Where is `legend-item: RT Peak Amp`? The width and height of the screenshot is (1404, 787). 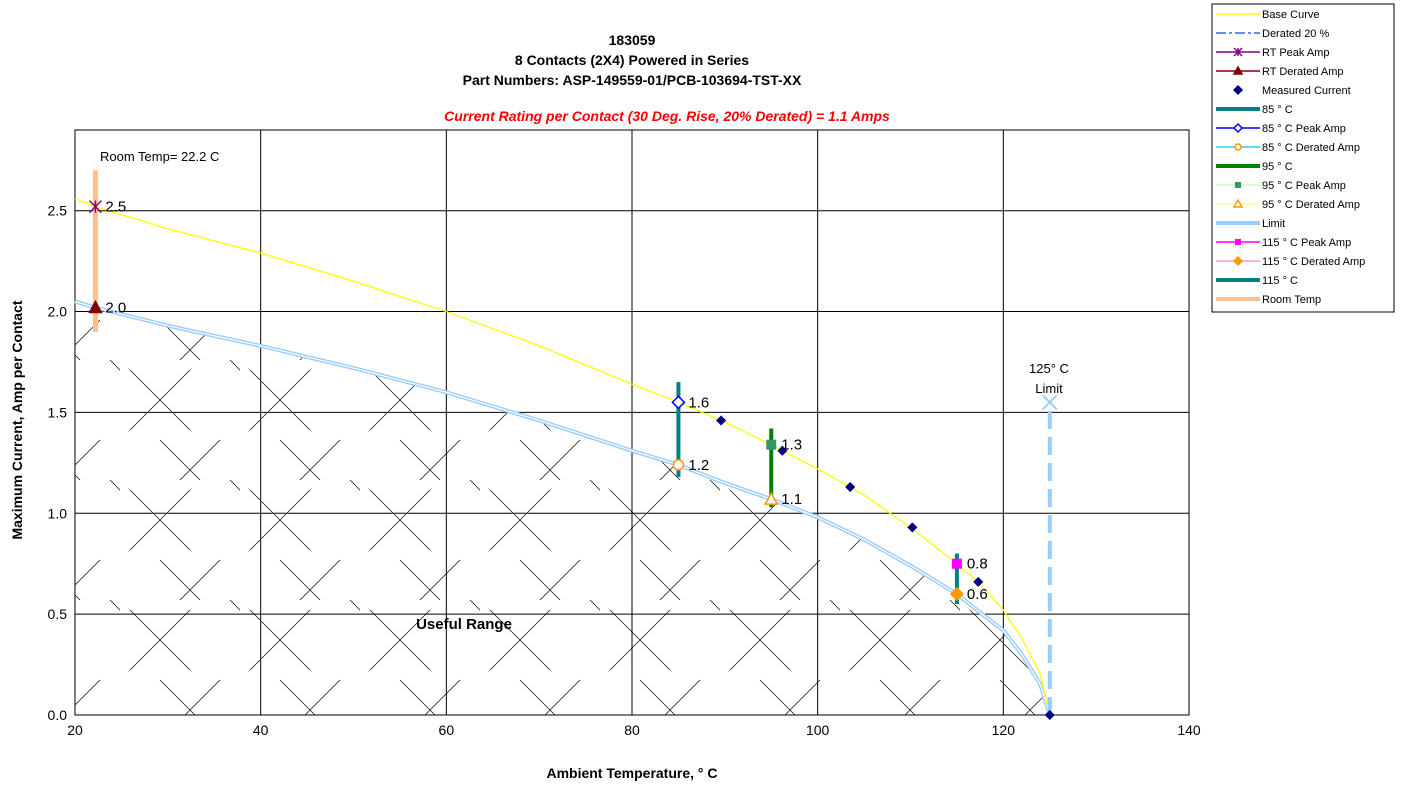 legend-item: RT Peak Amp is located at coordinates (1272, 53).